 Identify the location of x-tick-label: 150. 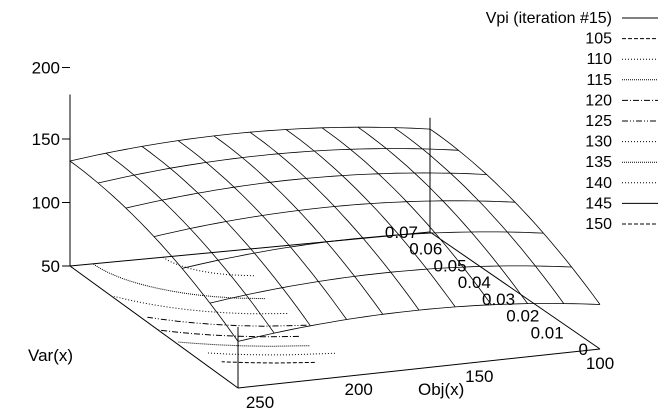
(479, 376).